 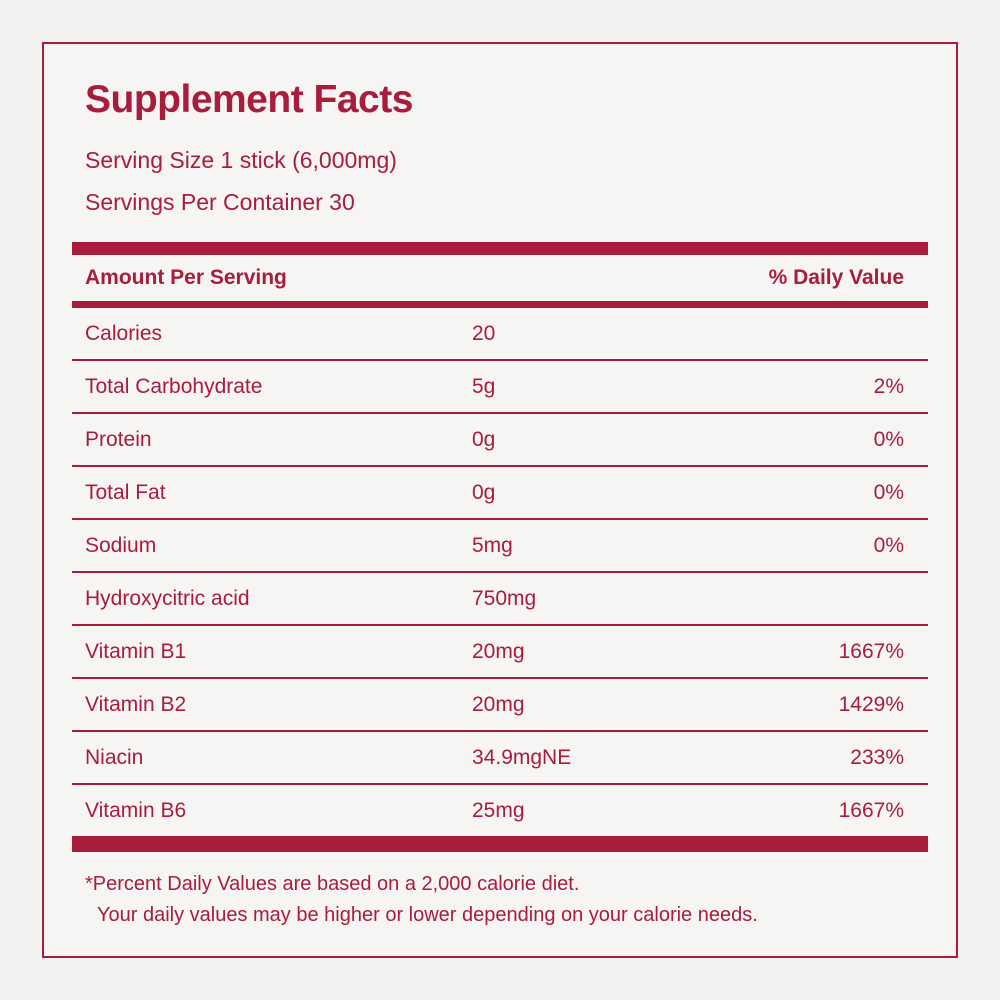 What do you see at coordinates (877, 757) in the screenshot?
I see `nutrient-daily-value: 233%` at bounding box center [877, 757].